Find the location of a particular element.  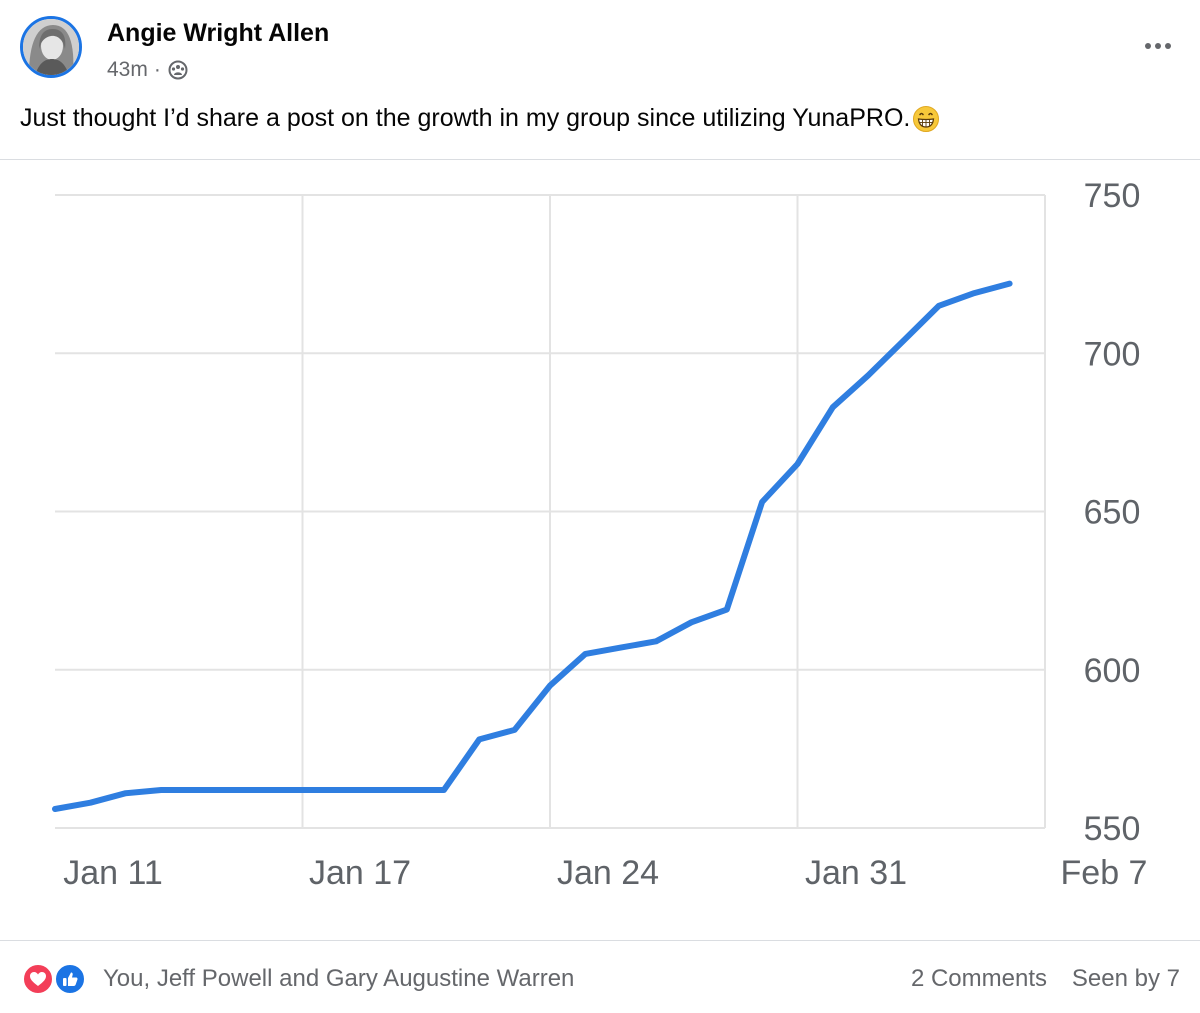

group-audience-icon is located at coordinates (178, 70).